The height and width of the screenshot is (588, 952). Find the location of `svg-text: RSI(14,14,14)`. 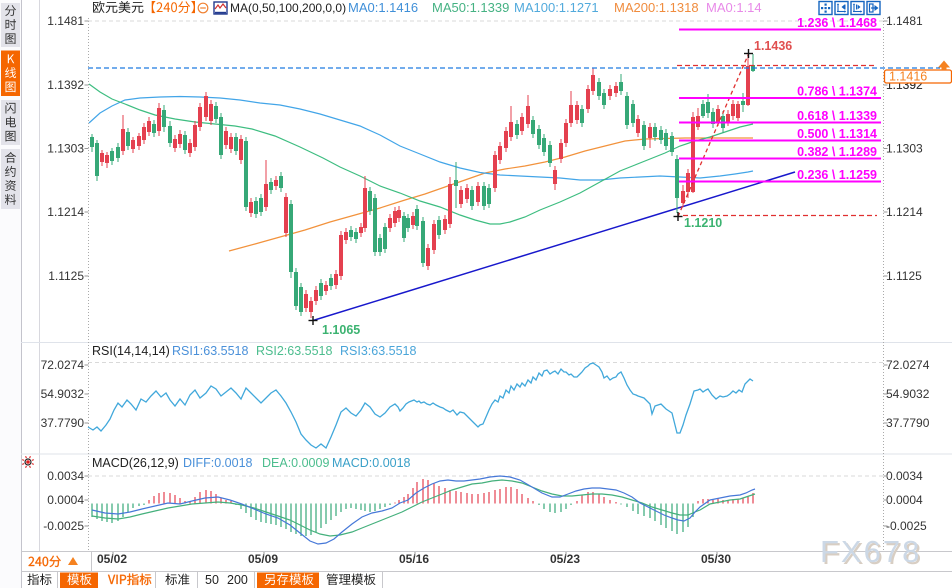

svg-text: RSI(14,14,14) is located at coordinates (131, 351).